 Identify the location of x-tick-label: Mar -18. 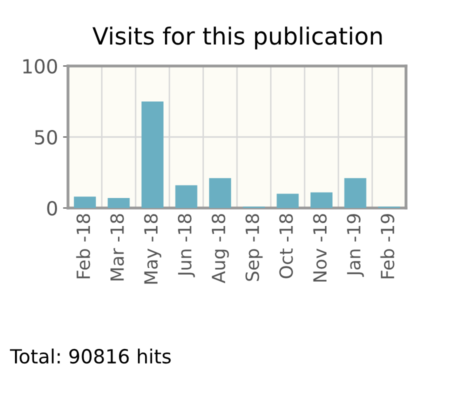
(117, 247).